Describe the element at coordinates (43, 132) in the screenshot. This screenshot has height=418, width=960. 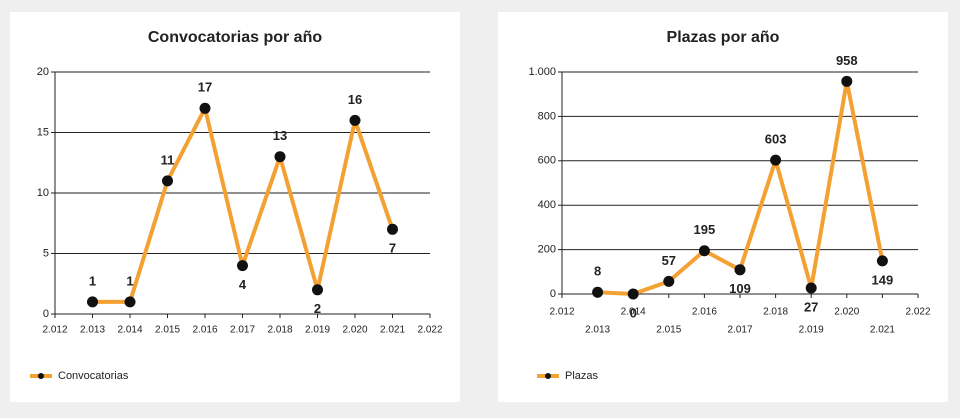
I see `y-tick-label: 15` at that location.